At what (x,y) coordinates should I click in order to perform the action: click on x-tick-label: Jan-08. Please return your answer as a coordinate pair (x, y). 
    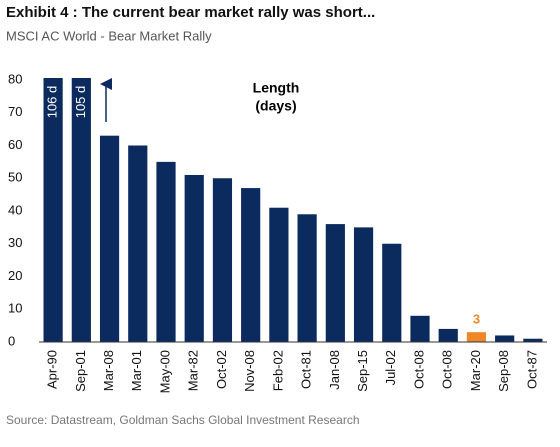
    Looking at the image, I should click on (334, 370).